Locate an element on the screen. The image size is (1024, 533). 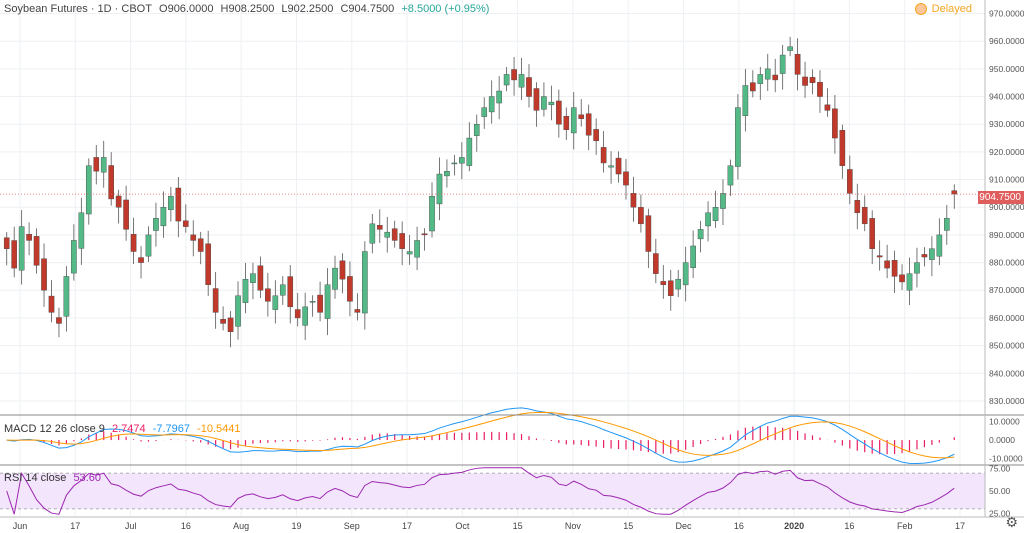
x-tick-label: 15 is located at coordinates (628, 526).